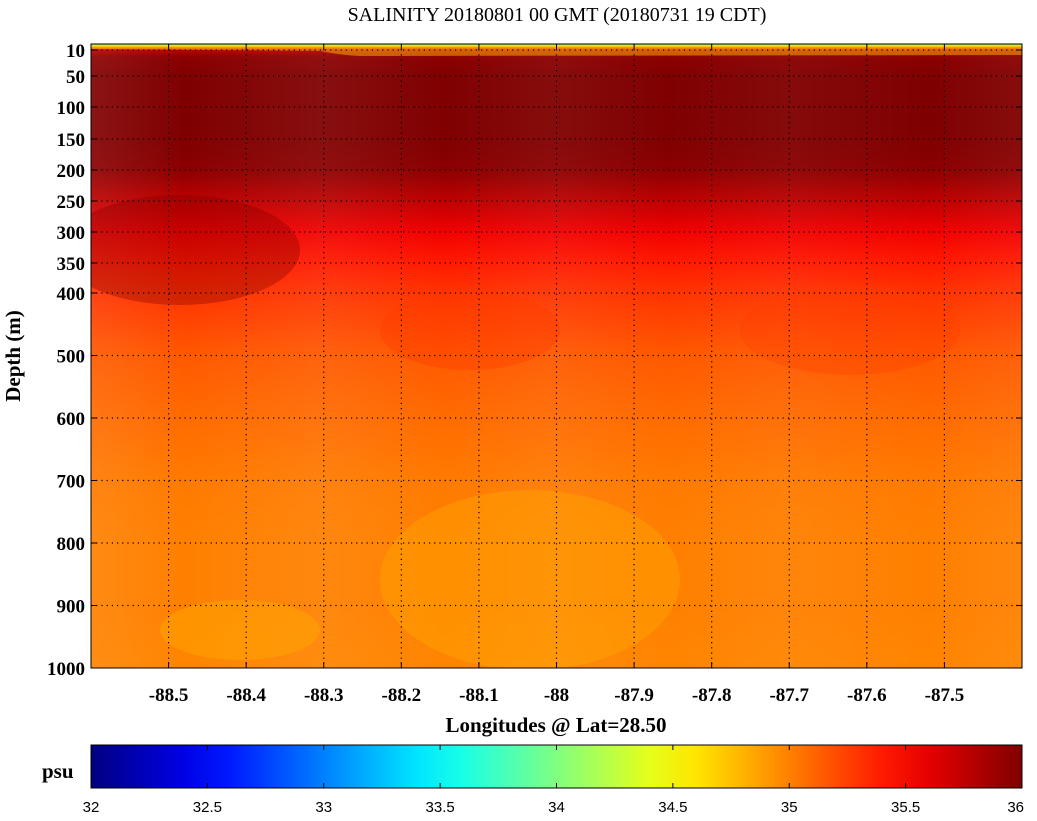 This screenshot has width=1037, height=821. What do you see at coordinates (71, 233) in the screenshot?
I see `y-tick-label: 300` at bounding box center [71, 233].